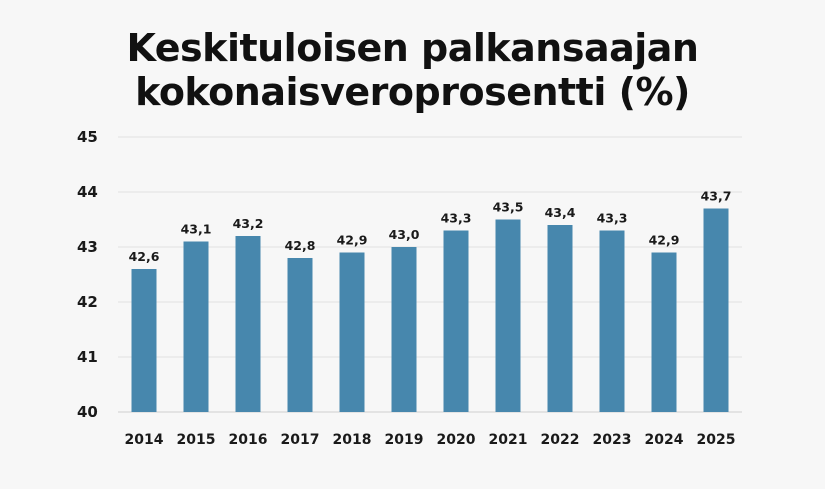 The height and width of the screenshot is (489, 825). I want to click on x-tick-label: 2024, so click(664, 440).